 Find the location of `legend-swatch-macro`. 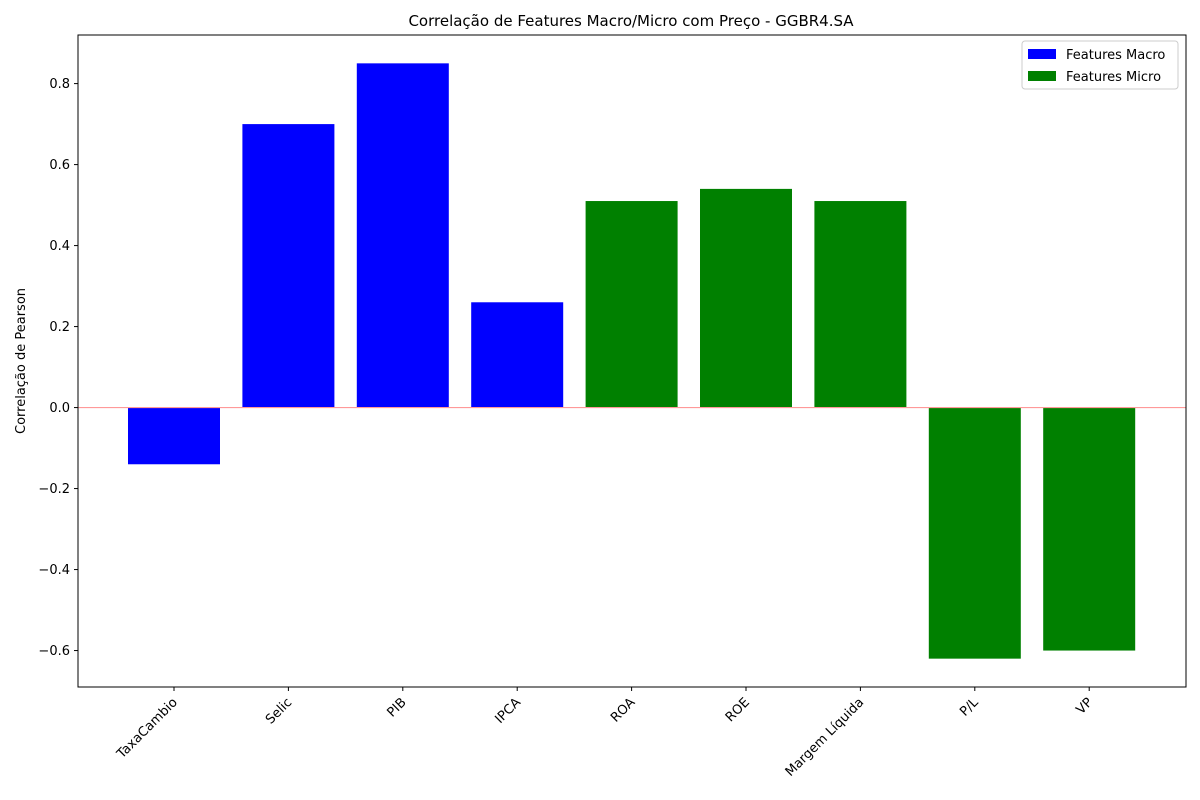

legend-swatch-macro is located at coordinates (1042, 54).